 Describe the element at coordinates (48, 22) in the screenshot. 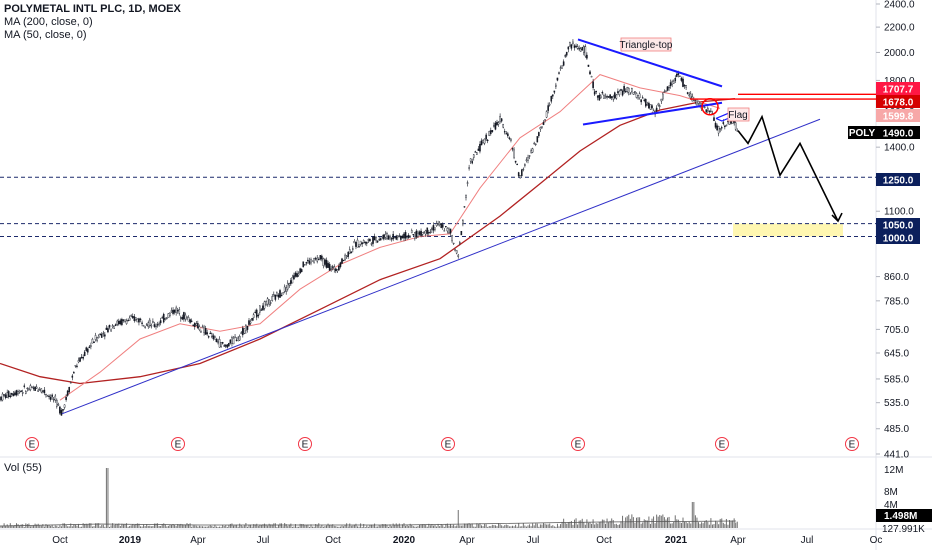

I see `ma200-legend: MA (200, close, 0)` at that location.